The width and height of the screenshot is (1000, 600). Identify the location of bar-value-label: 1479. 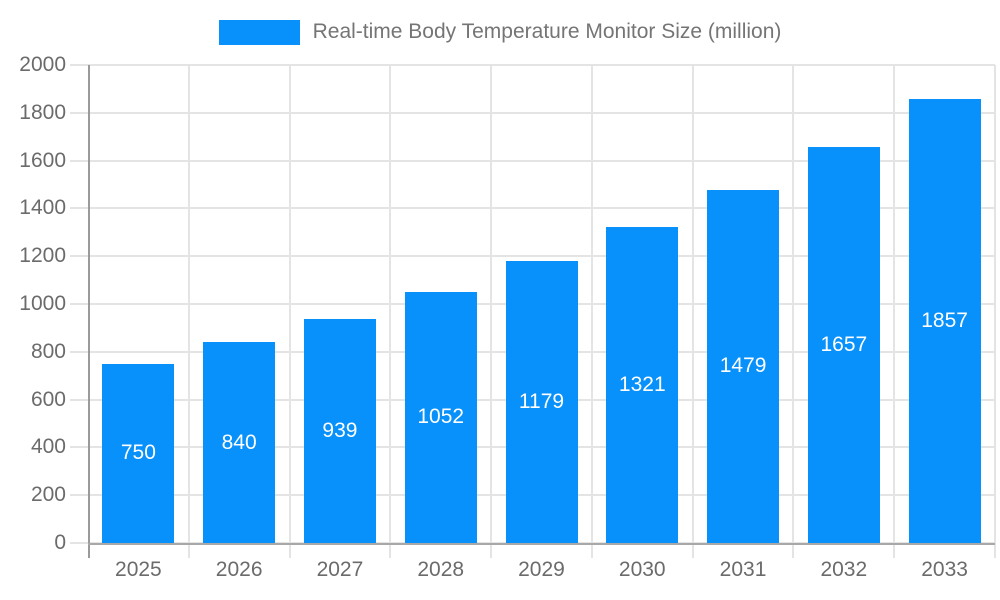
(743, 366).